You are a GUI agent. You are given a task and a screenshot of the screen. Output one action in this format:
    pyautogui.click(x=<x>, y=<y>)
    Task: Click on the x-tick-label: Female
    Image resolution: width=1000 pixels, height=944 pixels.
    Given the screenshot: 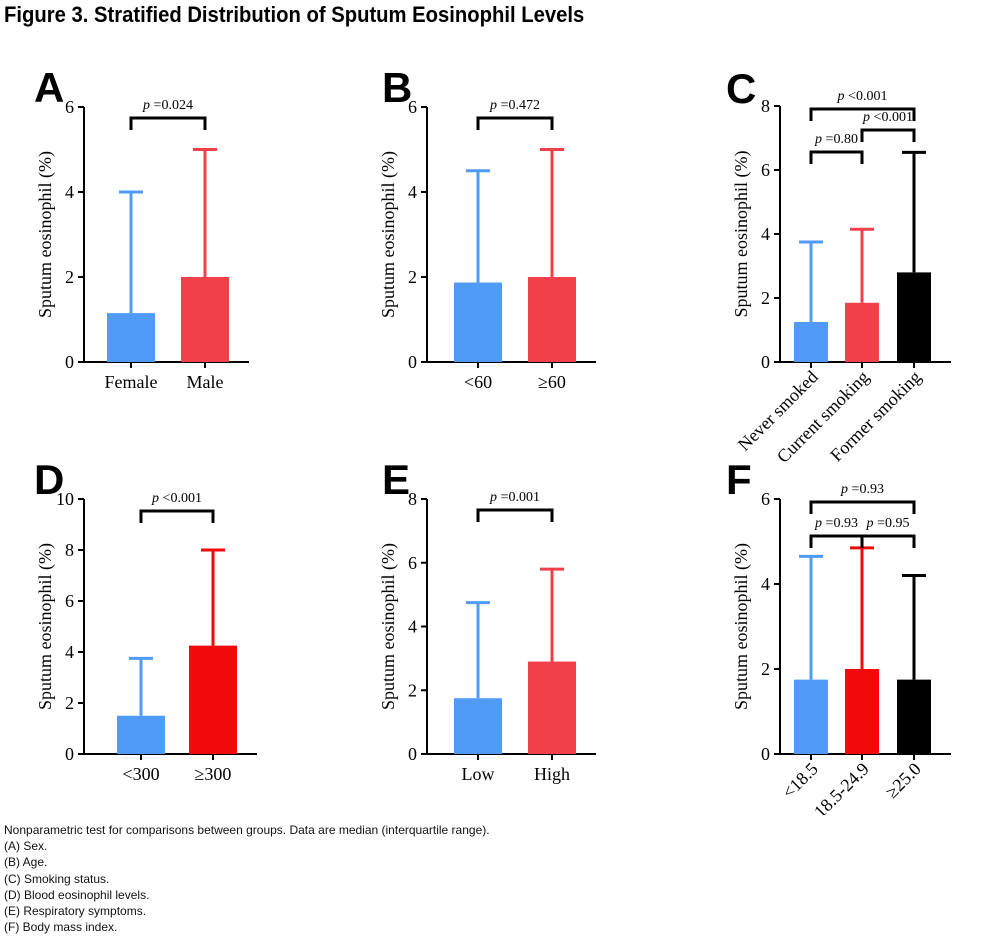 What is the action you would take?
    pyautogui.click(x=131, y=382)
    